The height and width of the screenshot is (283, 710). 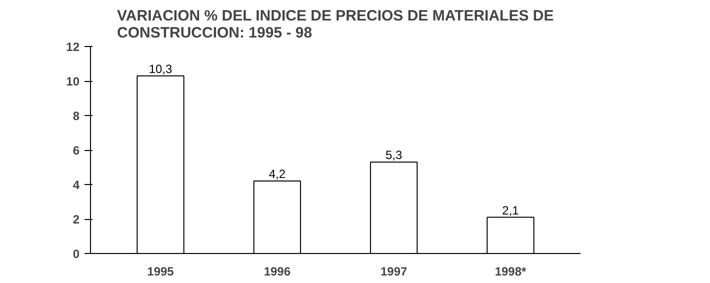 I want to click on data-label: 5,3, so click(x=393, y=155).